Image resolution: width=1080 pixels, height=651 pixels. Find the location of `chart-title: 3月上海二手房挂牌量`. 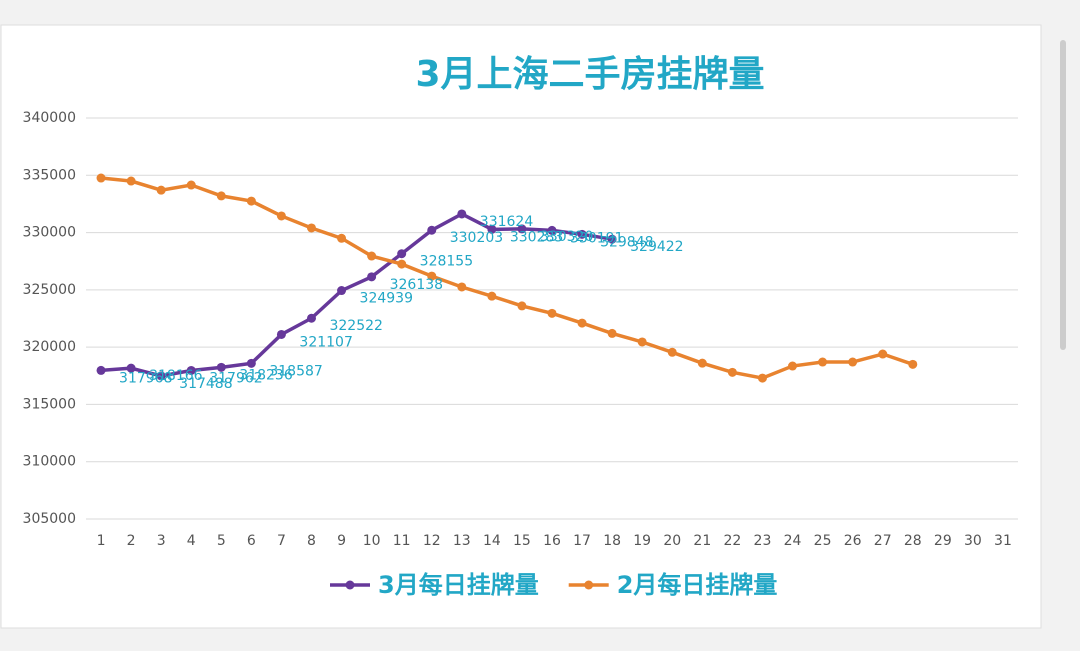

chart-title: 3月上海二手房挂牌量 is located at coordinates (589, 74).